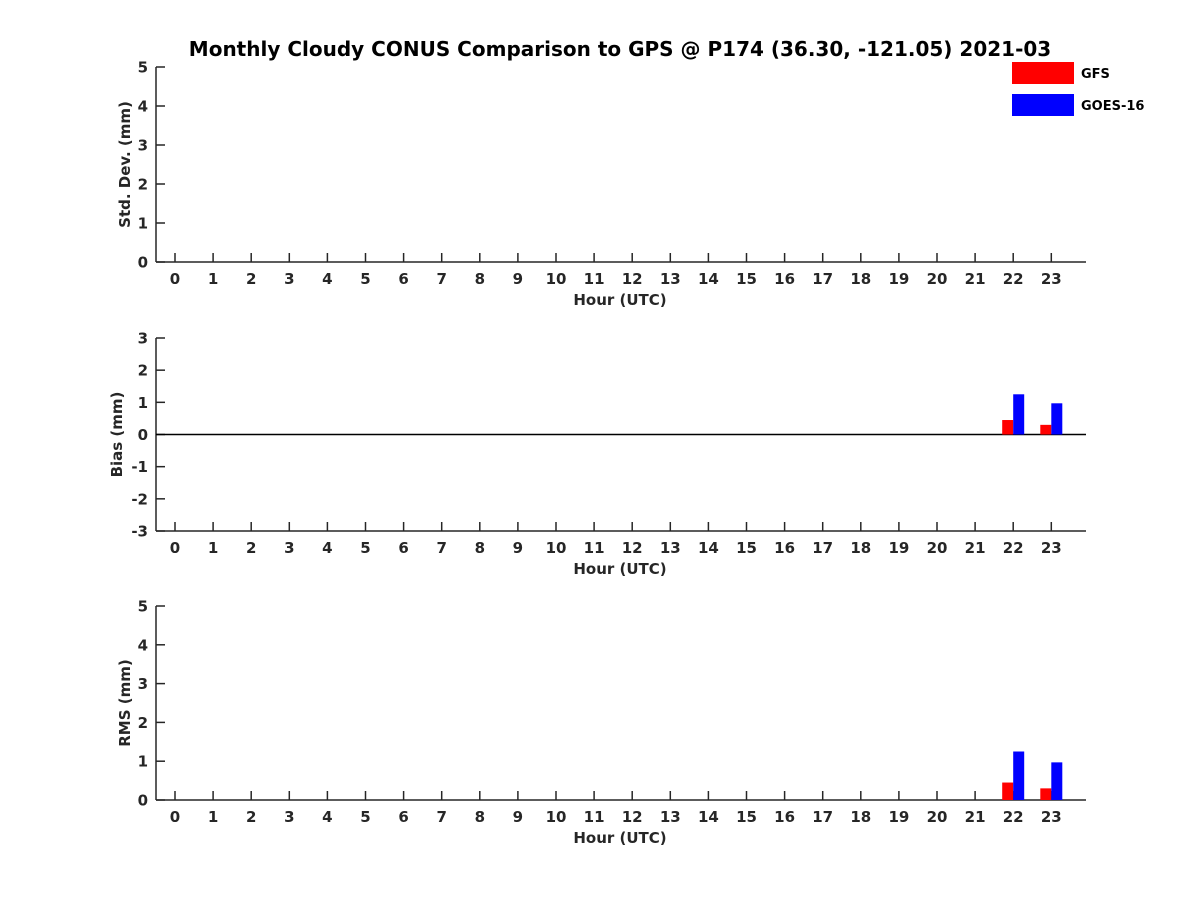  I want to click on bias-xtick-label: 1, so click(213, 548).